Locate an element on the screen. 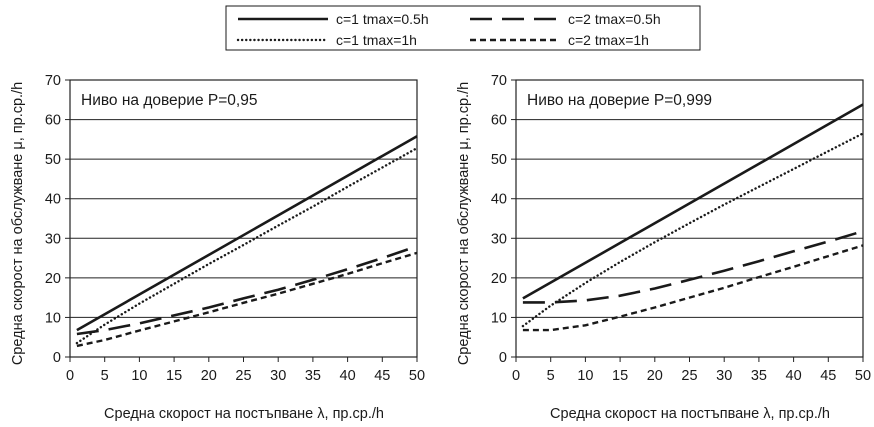 The height and width of the screenshot is (427, 874). legend-label: c=1 tmax=0.5h is located at coordinates (382, 19).